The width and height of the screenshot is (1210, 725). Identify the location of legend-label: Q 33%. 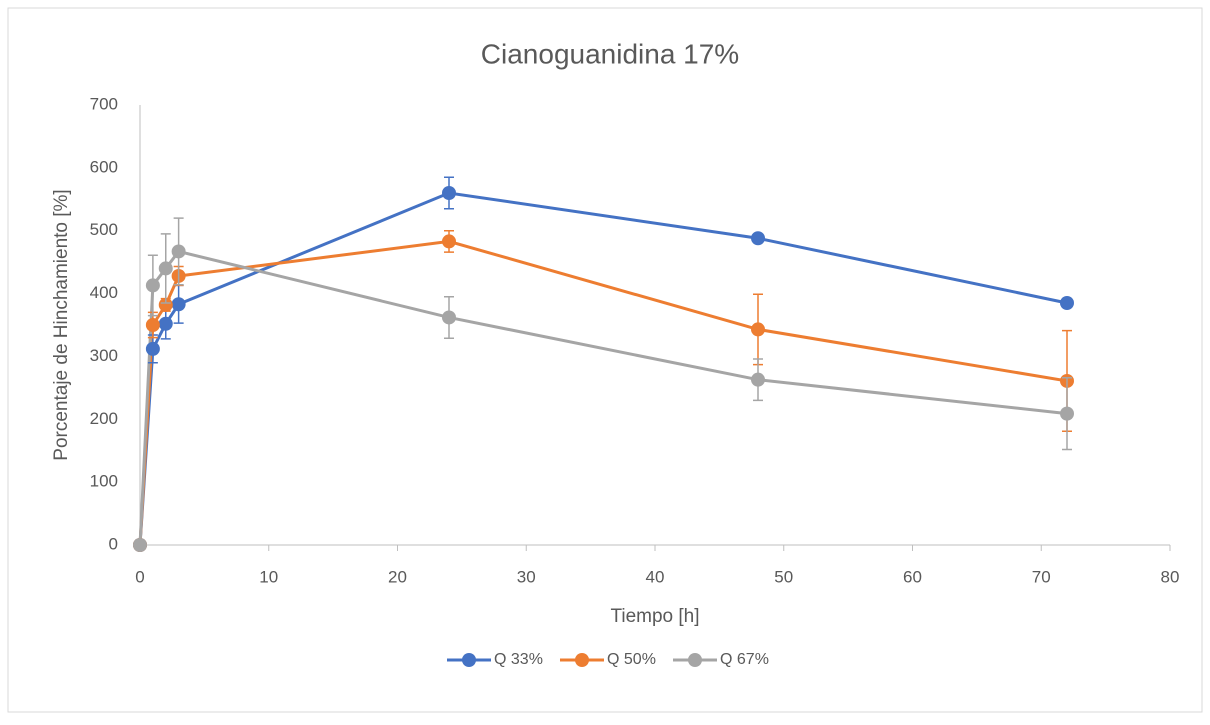
(518, 659).